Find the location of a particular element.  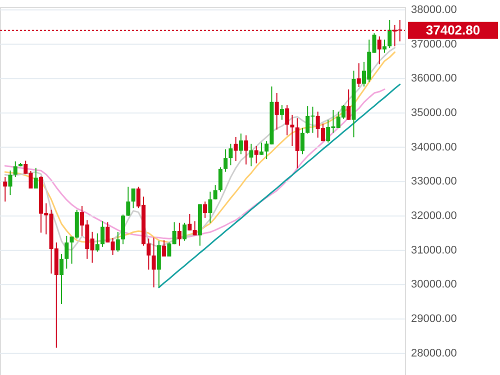

y-tick-label: 36000.00 is located at coordinates (434, 78).